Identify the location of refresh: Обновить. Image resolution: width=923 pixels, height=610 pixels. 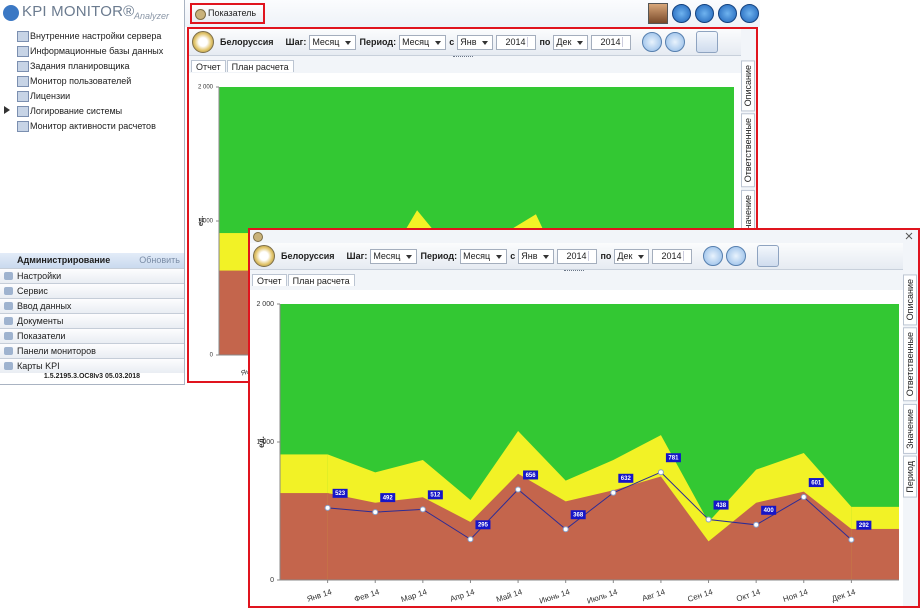
(159, 260).